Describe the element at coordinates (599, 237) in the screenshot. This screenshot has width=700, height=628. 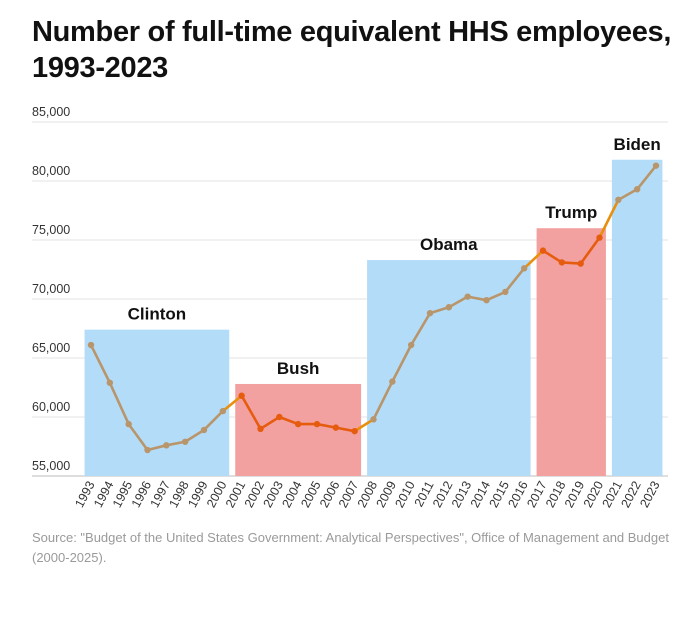
I see `data-point-2020` at that location.